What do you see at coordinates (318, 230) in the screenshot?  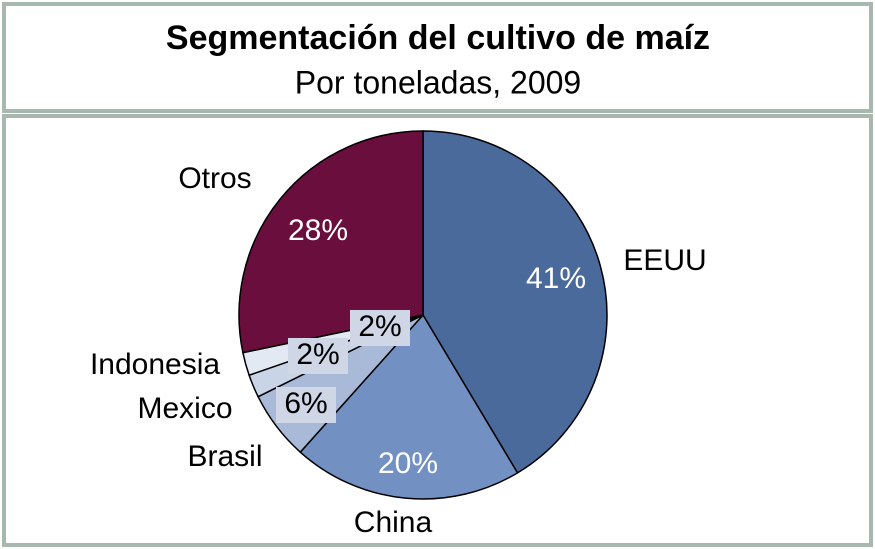 I see `value-label: 28%` at bounding box center [318, 230].